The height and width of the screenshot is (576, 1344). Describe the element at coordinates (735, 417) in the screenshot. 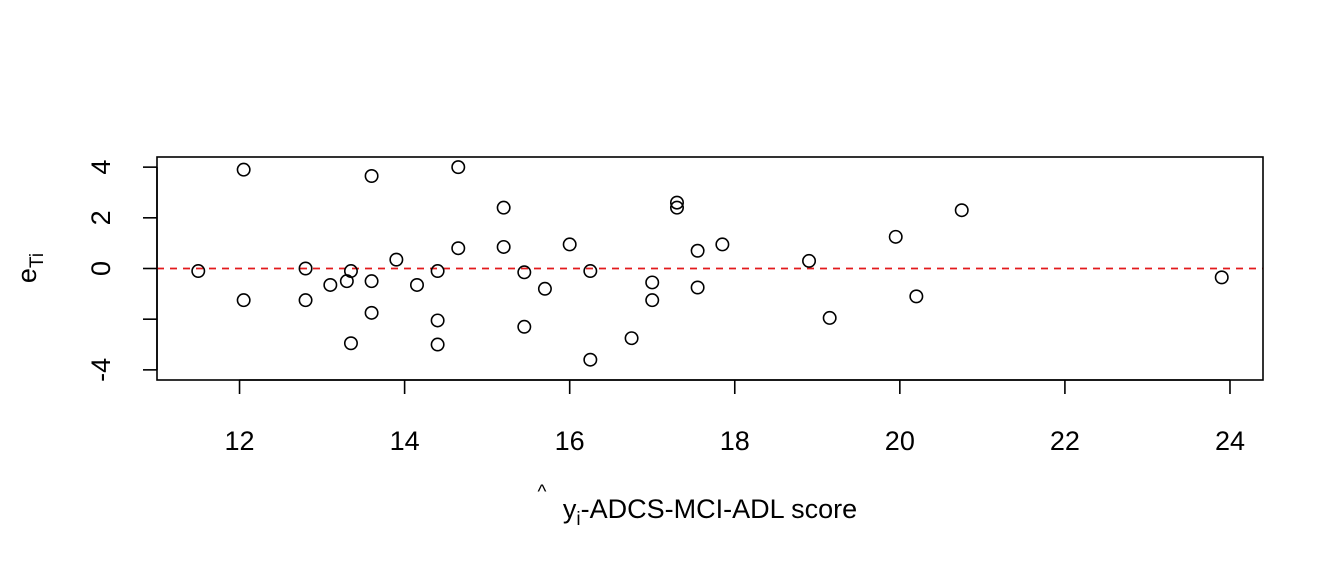

I see `x-axis: 12 14 16 18 20 22 24` at that location.